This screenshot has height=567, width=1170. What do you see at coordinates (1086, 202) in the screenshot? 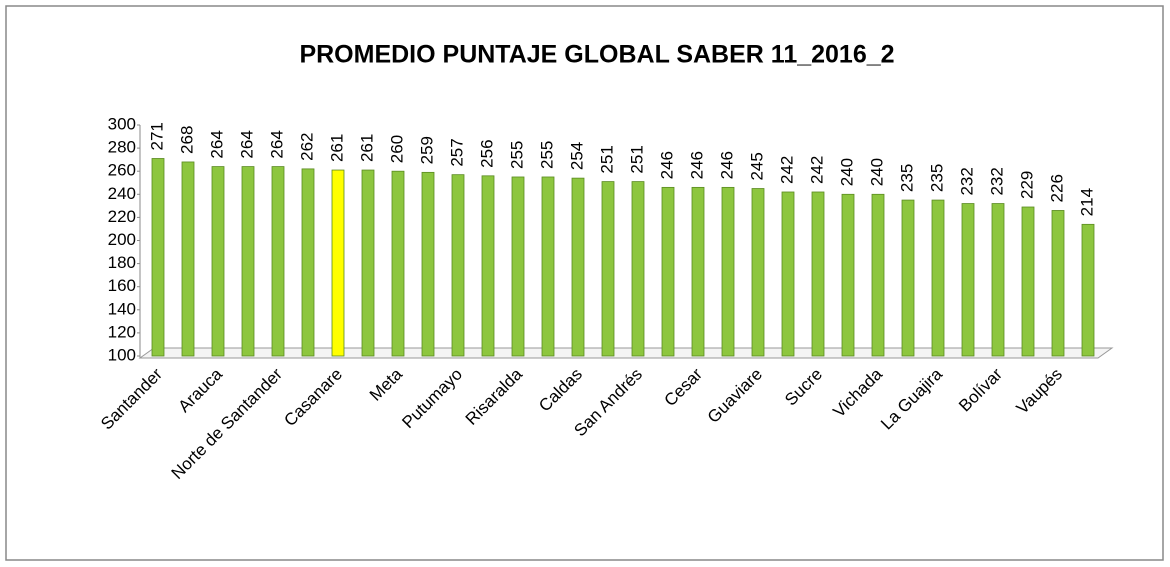
I see `value-label: 214` at bounding box center [1086, 202].